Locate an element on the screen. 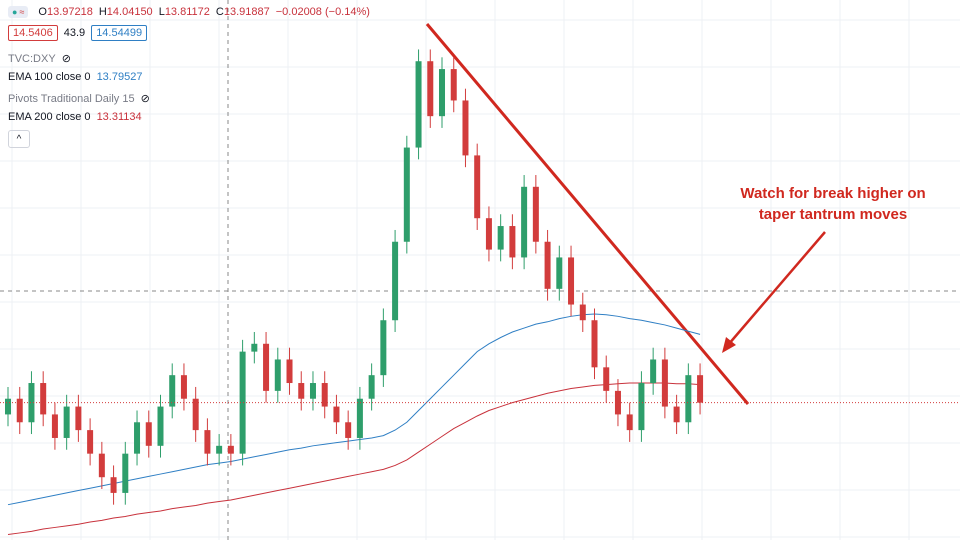  arrow-head is located at coordinates (729, 345).